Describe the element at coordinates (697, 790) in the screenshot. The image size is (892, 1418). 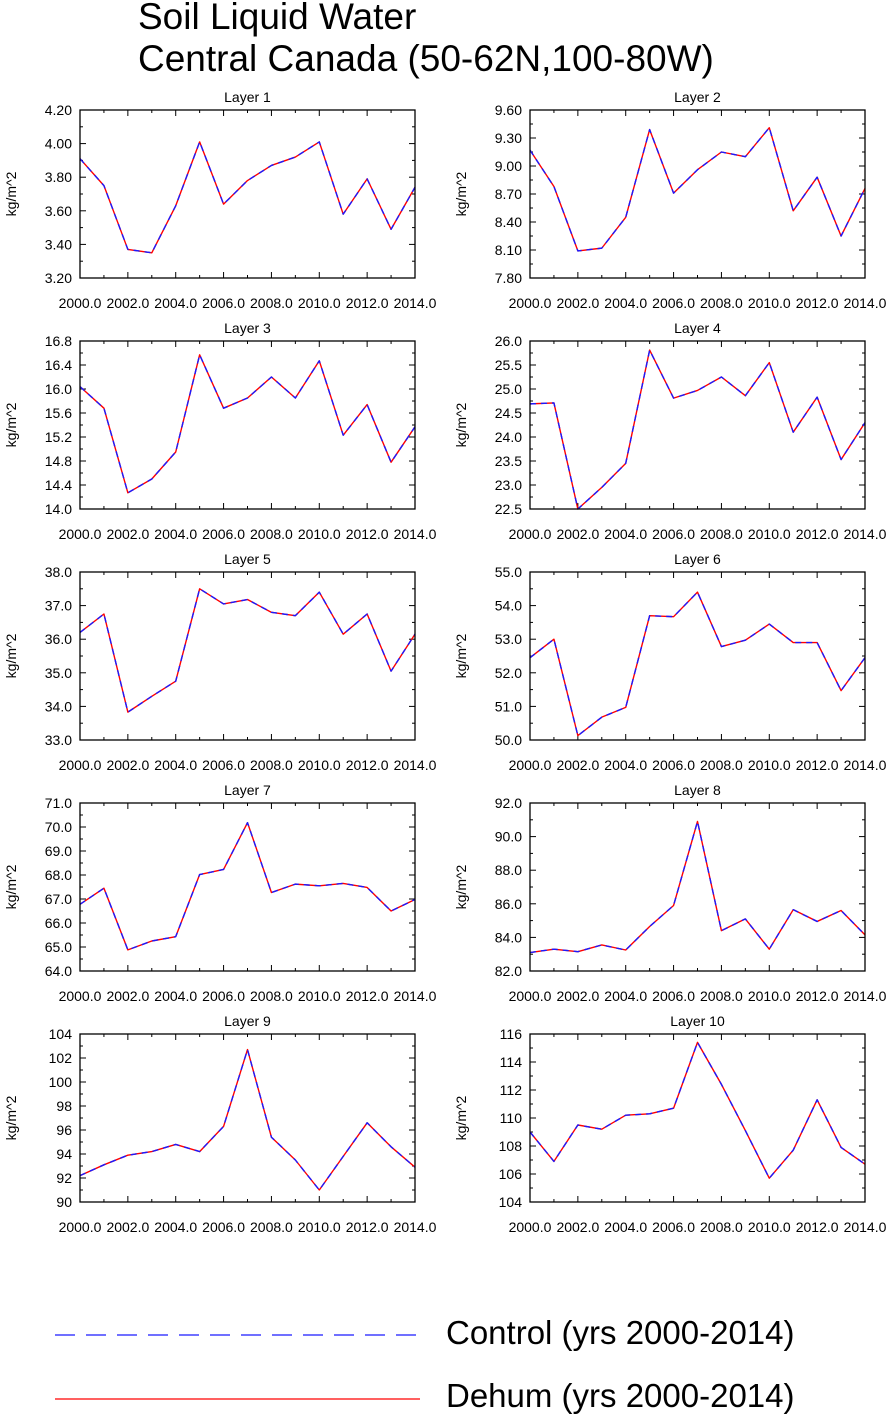
I see `panel-title: Layer 8` at that location.